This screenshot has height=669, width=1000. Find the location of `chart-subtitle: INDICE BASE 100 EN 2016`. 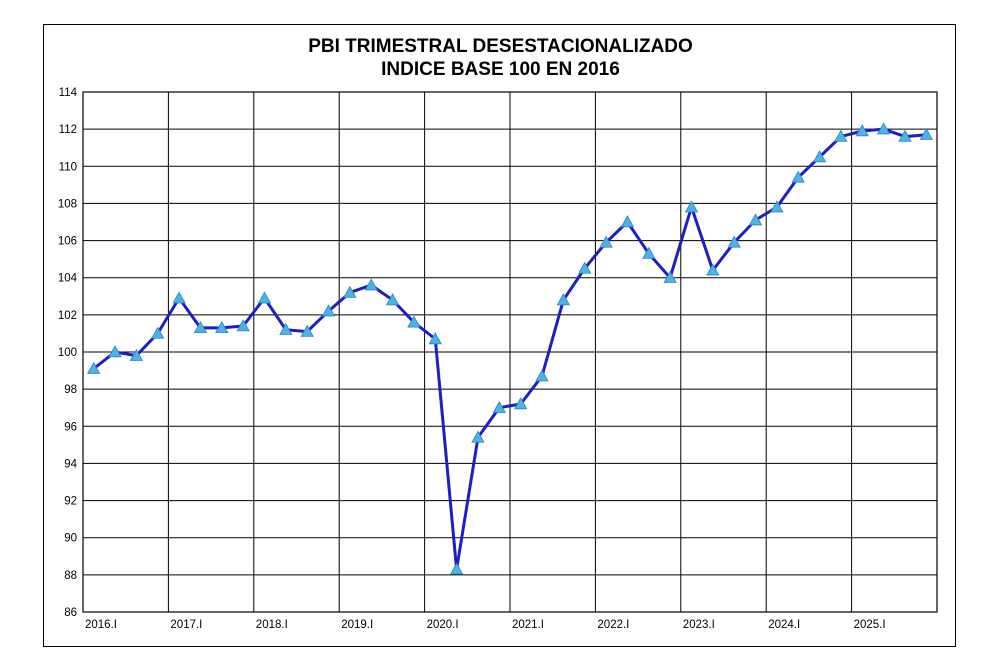

chart-subtitle: INDICE BASE 100 EN 2016 is located at coordinates (500, 69).